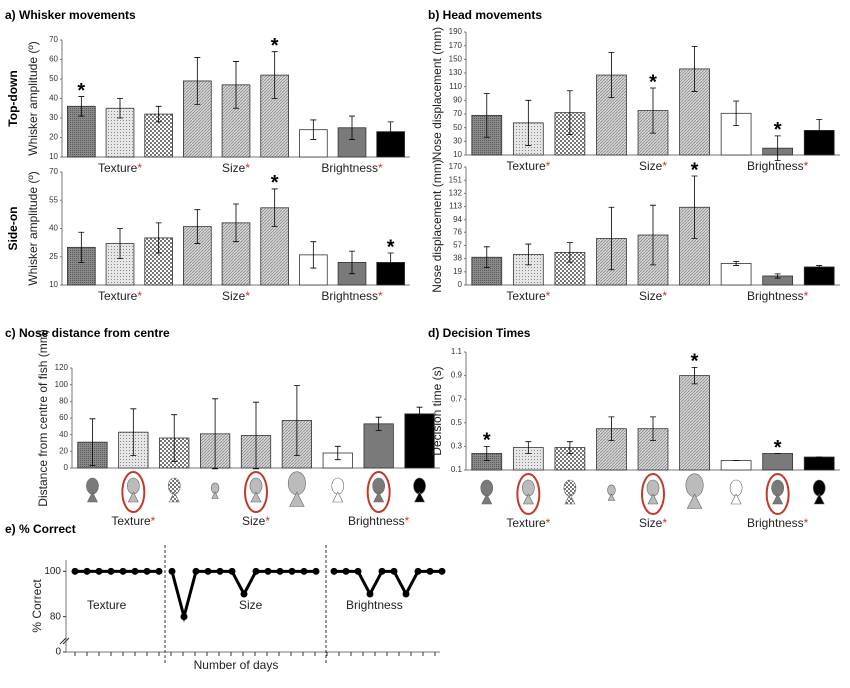 The height and width of the screenshot is (688, 850). I want to click on y-tick-label: 132, so click(456, 192).